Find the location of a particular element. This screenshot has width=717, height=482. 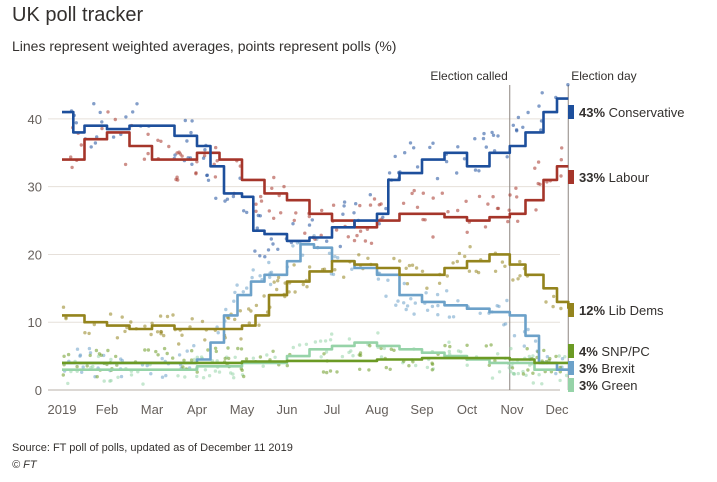

legend-label-green: 3% Green is located at coordinates (608, 385).